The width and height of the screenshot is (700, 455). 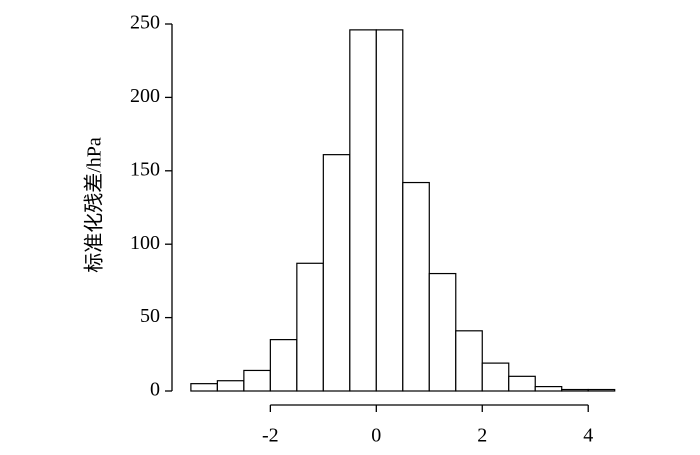 What do you see at coordinates (145, 243) in the screenshot?
I see `y-tick-label: 100` at bounding box center [145, 243].